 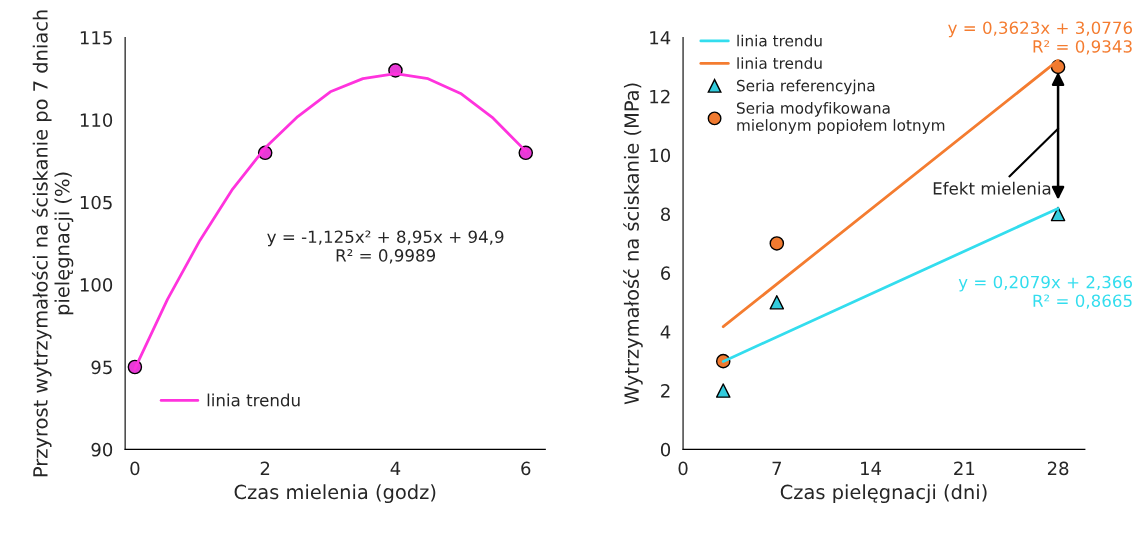 I want to click on y-tick-label: 14, so click(x=660, y=38).